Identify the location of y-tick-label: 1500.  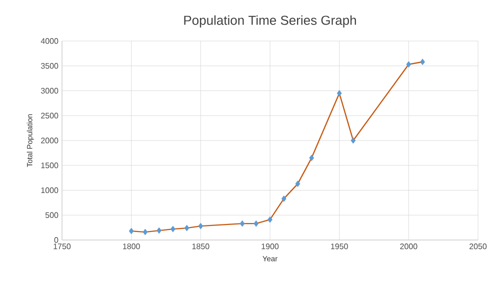
(49, 165).